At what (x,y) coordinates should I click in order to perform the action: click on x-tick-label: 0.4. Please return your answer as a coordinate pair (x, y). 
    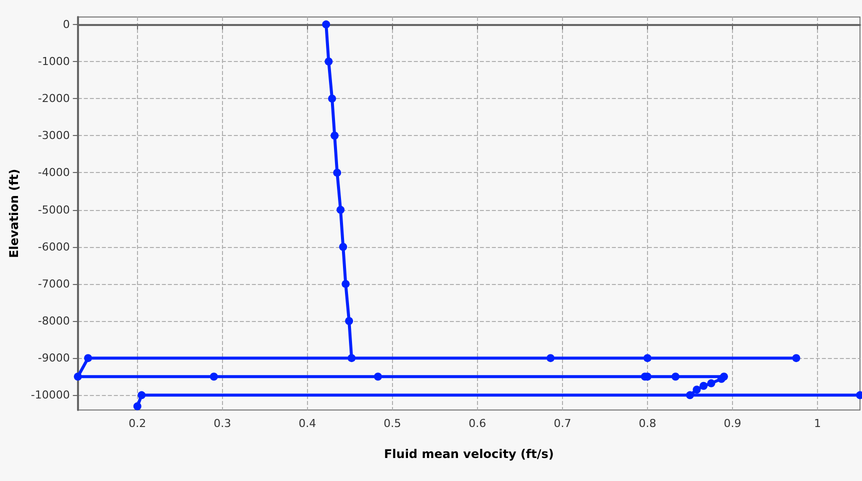
    Looking at the image, I should click on (307, 423).